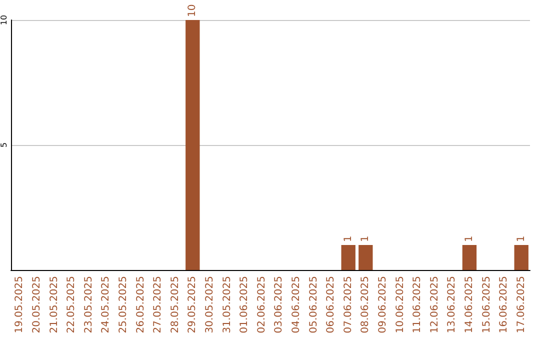  What do you see at coordinates (36, 305) in the screenshot?
I see `x-tick-label: 20.05.2025` at bounding box center [36, 305].